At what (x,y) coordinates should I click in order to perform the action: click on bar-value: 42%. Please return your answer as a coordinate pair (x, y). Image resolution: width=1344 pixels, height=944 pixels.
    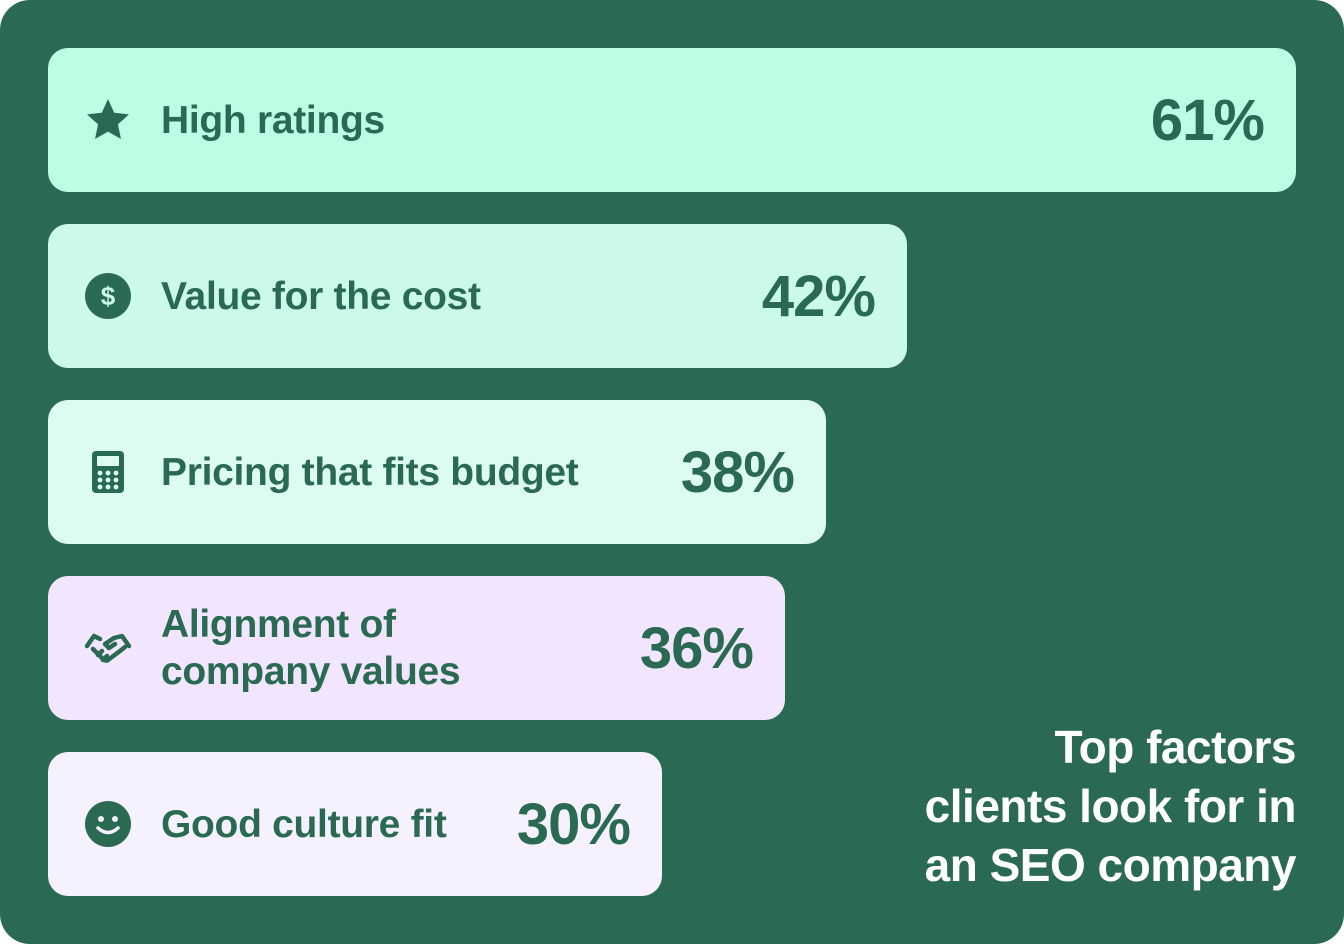
    Looking at the image, I should click on (818, 296).